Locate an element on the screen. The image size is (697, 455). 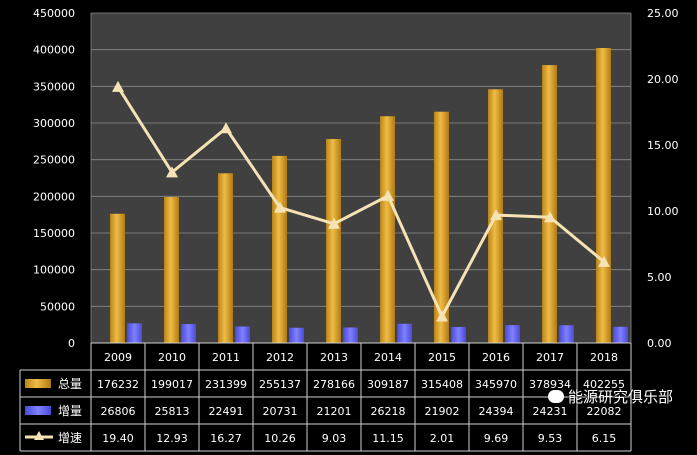
table-value: 16.27 is located at coordinates (226, 438).